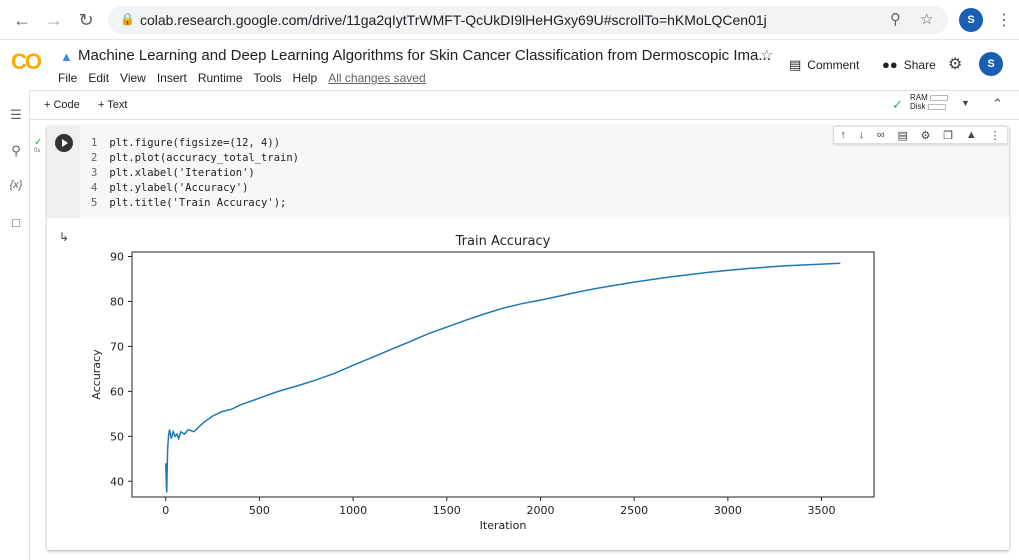 The height and width of the screenshot is (560, 1019). I want to click on x-tick-label: 1500, so click(447, 510).